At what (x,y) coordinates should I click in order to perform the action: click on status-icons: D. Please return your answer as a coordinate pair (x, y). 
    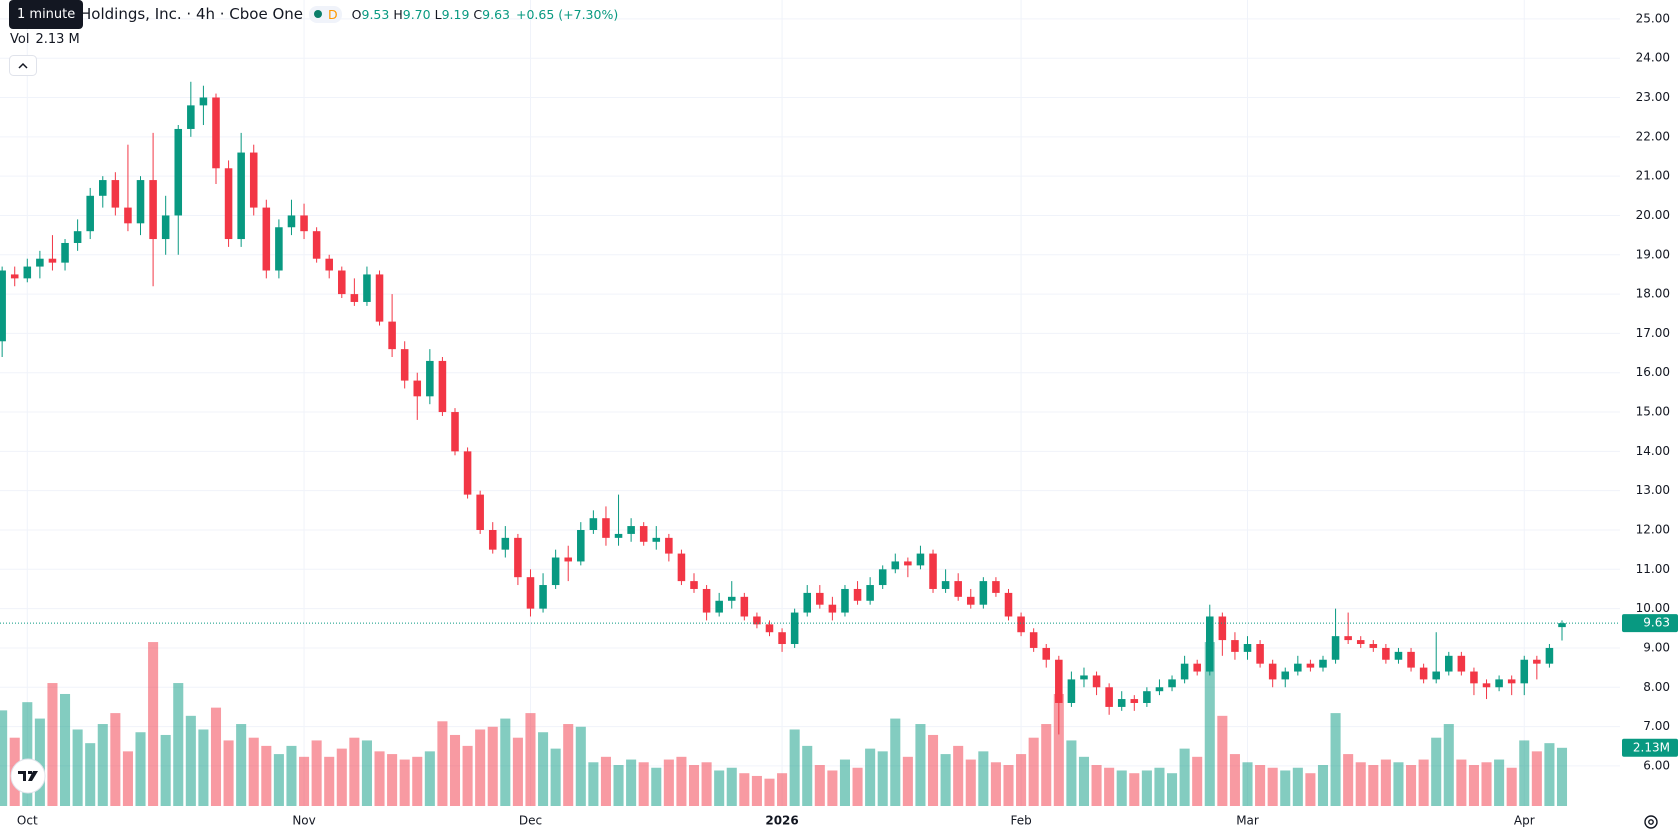
    Looking at the image, I should click on (325, 14).